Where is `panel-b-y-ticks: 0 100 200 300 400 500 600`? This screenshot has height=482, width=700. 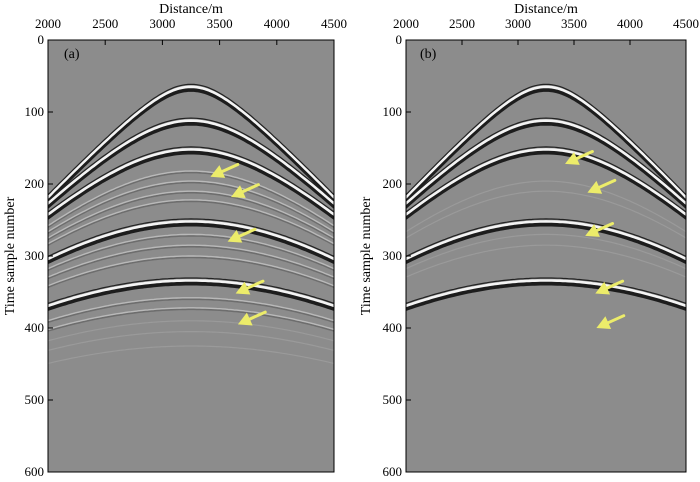 panel-b-y-ticks: 0 100 200 300 400 500 600 is located at coordinates (397, 255).